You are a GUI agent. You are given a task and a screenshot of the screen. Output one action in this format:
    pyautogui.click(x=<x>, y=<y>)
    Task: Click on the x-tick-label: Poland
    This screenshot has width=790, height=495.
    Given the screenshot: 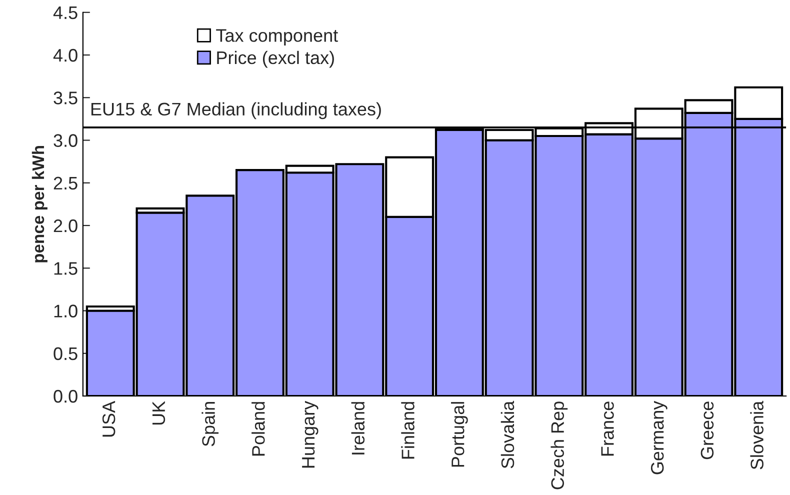 What is the action you would take?
    pyautogui.click(x=258, y=429)
    